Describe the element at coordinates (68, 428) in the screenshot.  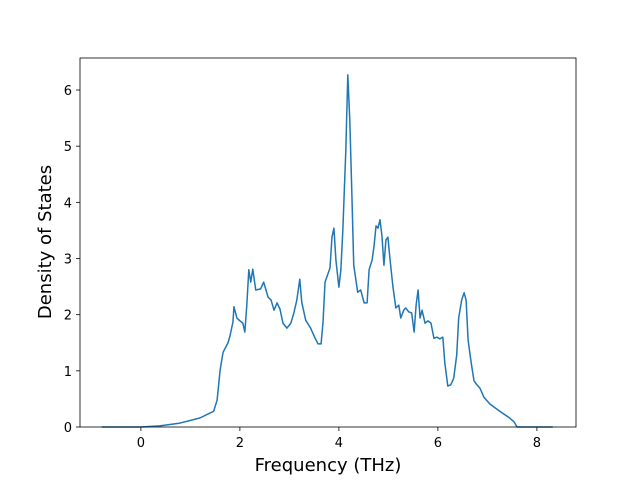
I see `y-tick-label: 0` at that location.